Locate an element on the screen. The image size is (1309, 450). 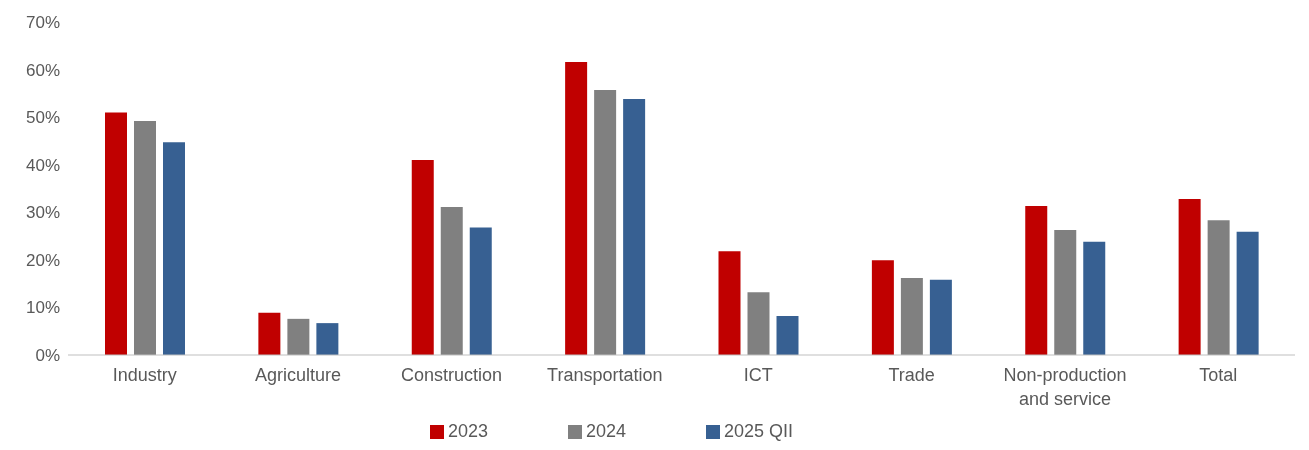
y-tick-label: 0% is located at coordinates (47, 356).